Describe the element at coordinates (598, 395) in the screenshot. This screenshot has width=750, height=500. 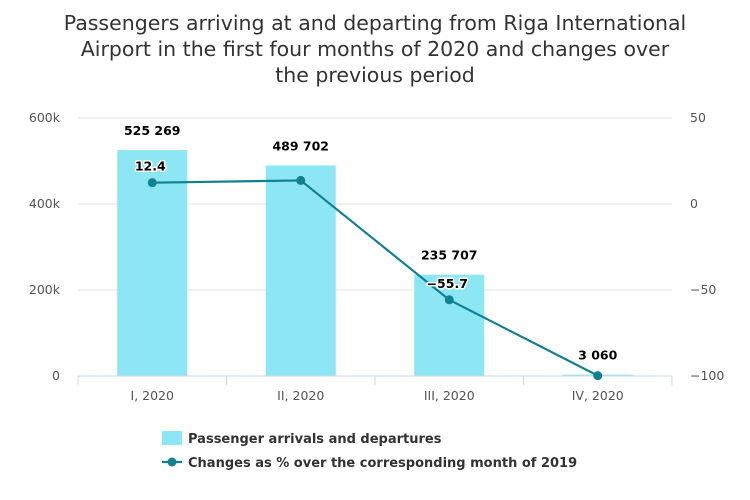
I see `x-tick-label: IV, 2020` at that location.